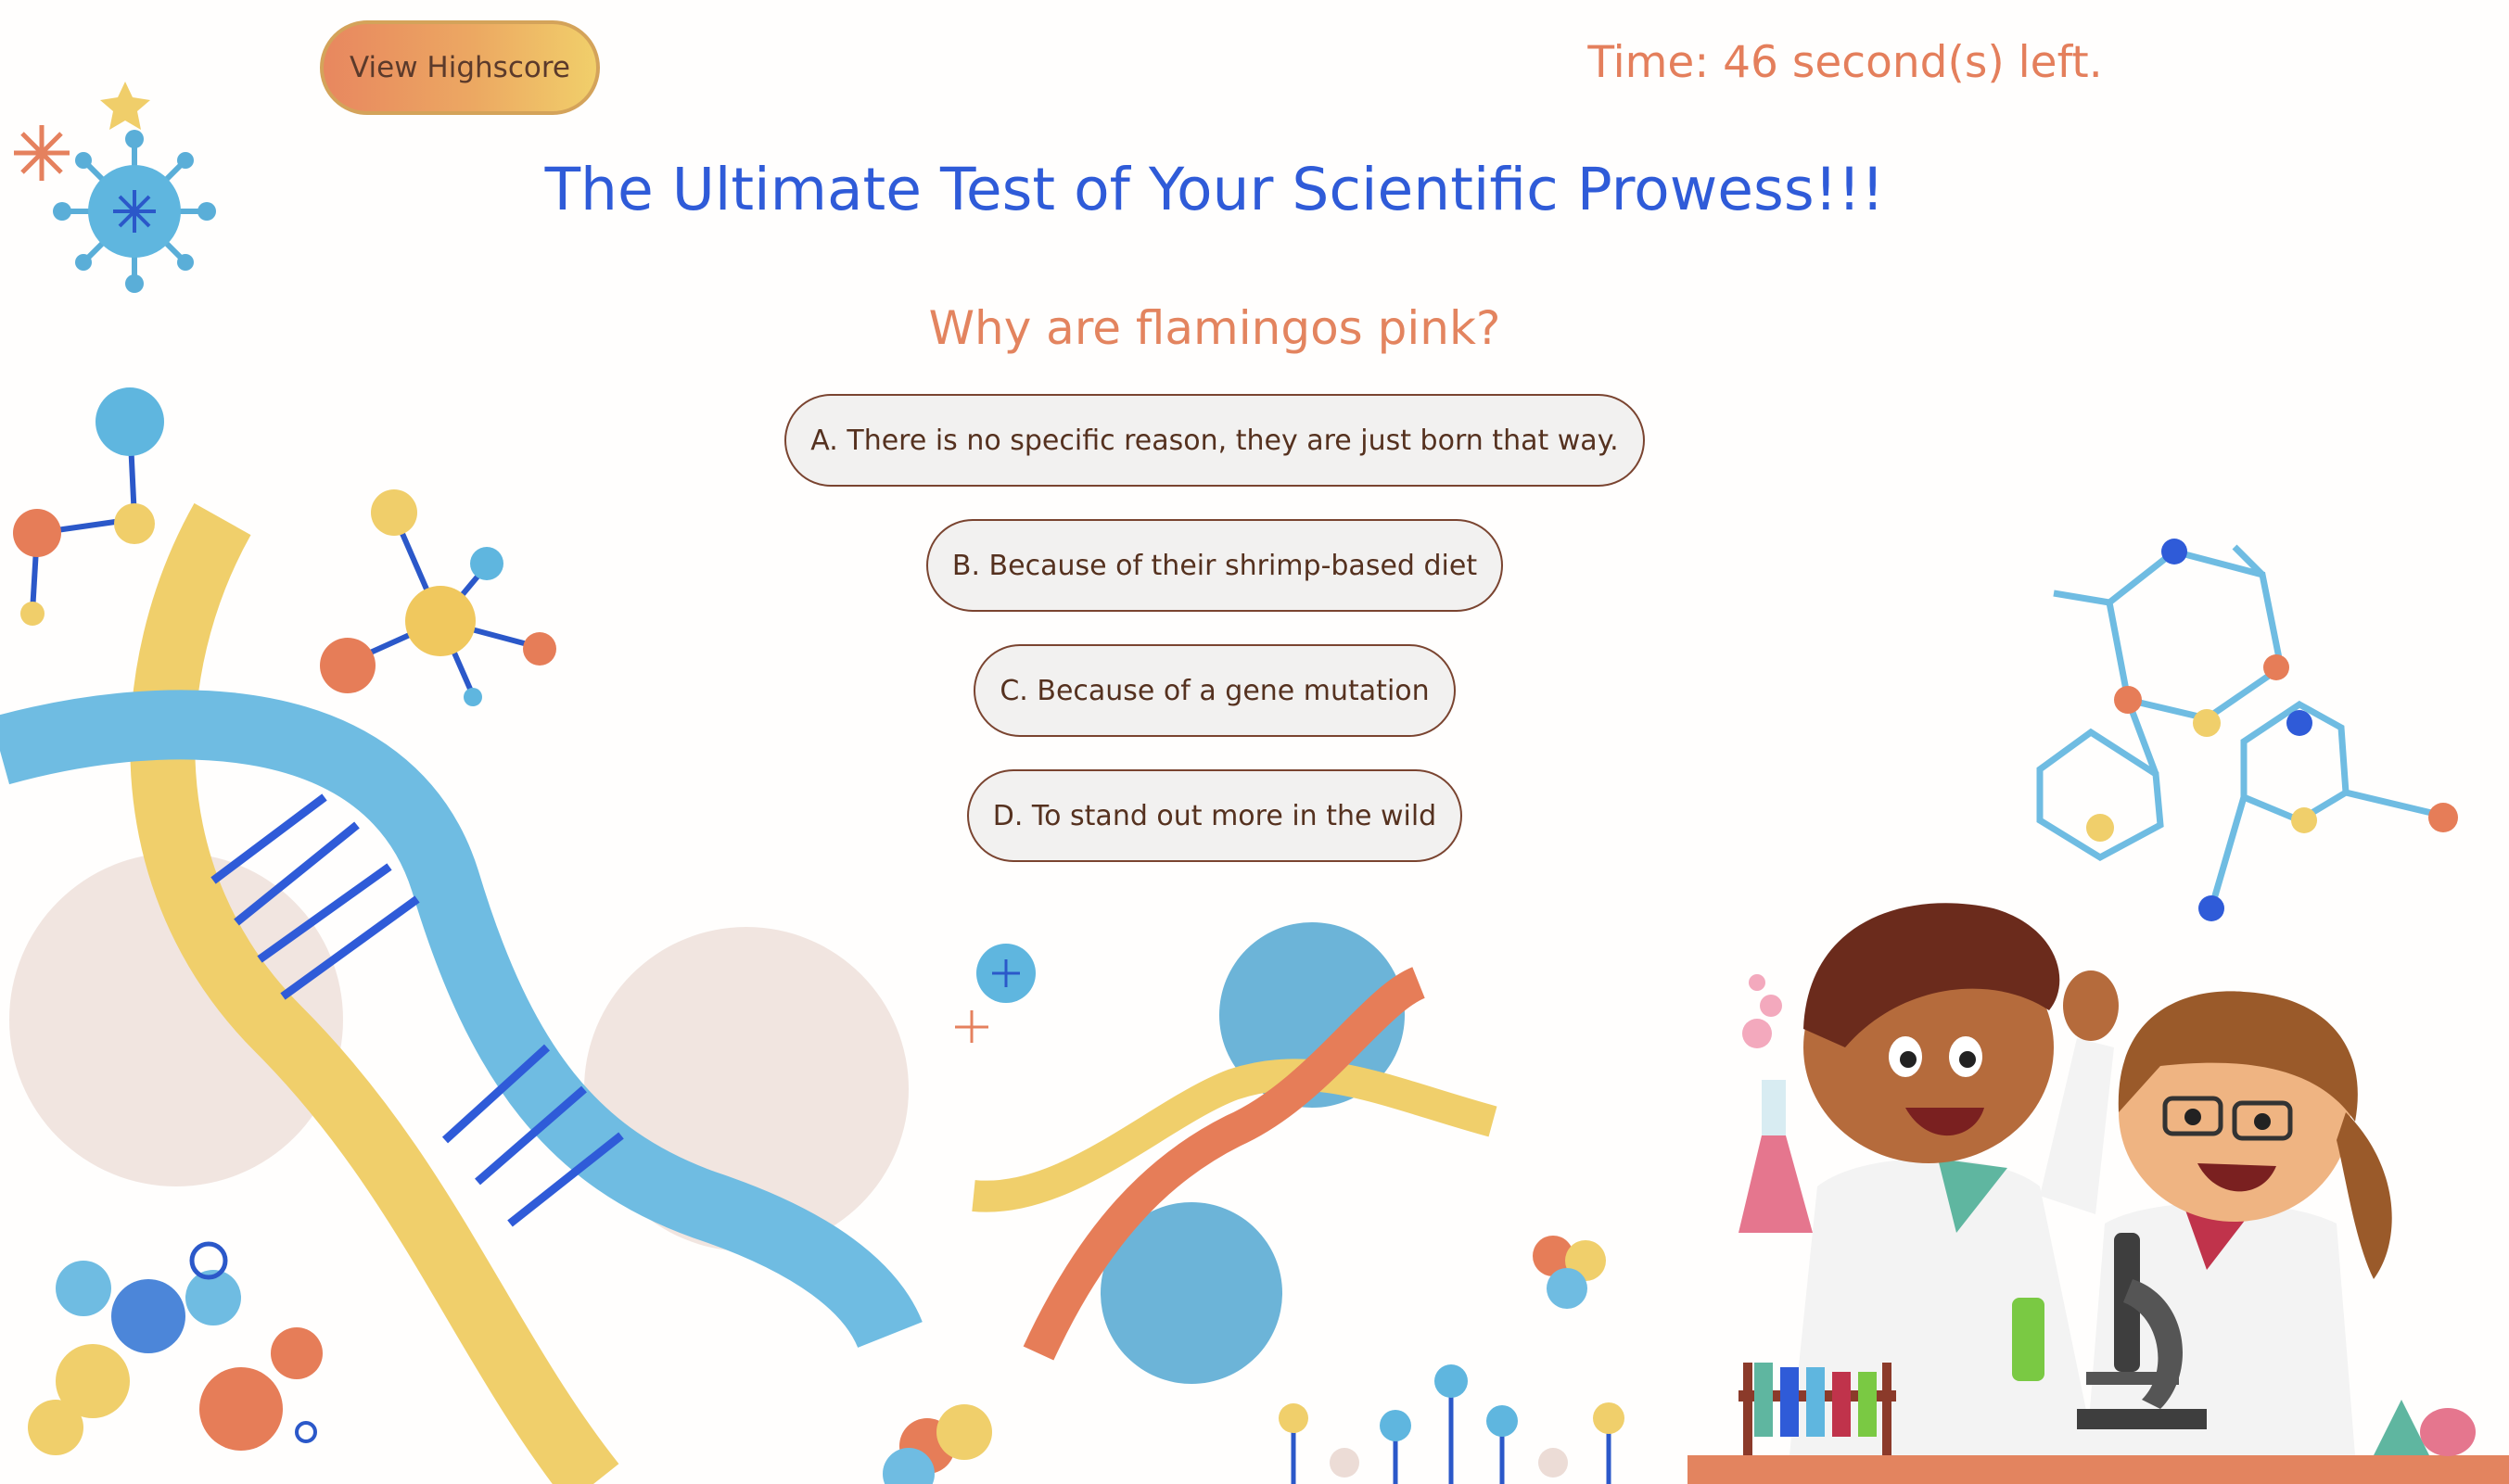  Describe the element at coordinates (1214, 328) in the screenshot. I see `question-text: Why are flamingos pink?` at that location.